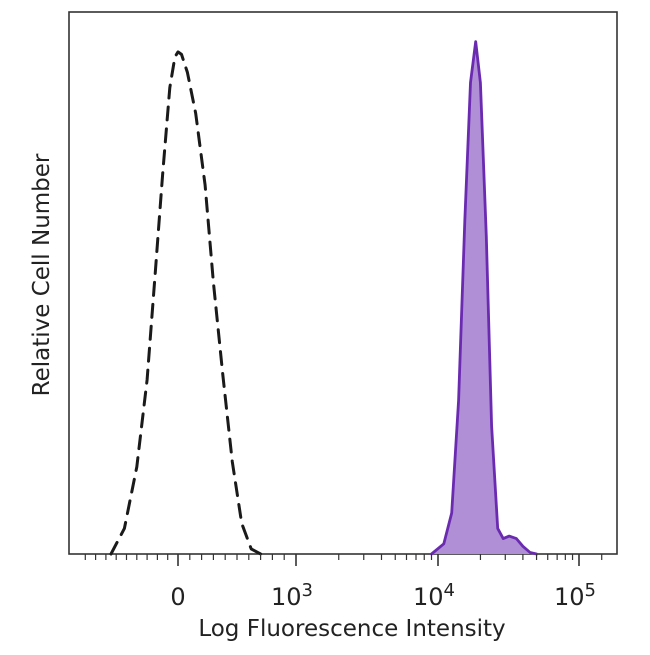  What do you see at coordinates (343, 582) in the screenshot?
I see `x-axis: 0 103 104 105` at bounding box center [343, 582].